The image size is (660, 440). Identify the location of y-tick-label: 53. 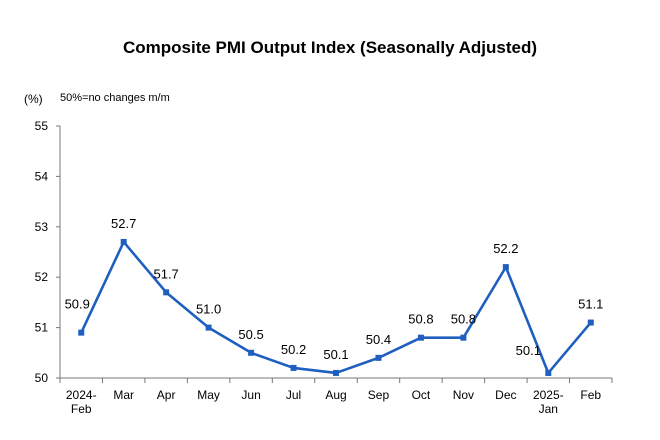
(42, 227).